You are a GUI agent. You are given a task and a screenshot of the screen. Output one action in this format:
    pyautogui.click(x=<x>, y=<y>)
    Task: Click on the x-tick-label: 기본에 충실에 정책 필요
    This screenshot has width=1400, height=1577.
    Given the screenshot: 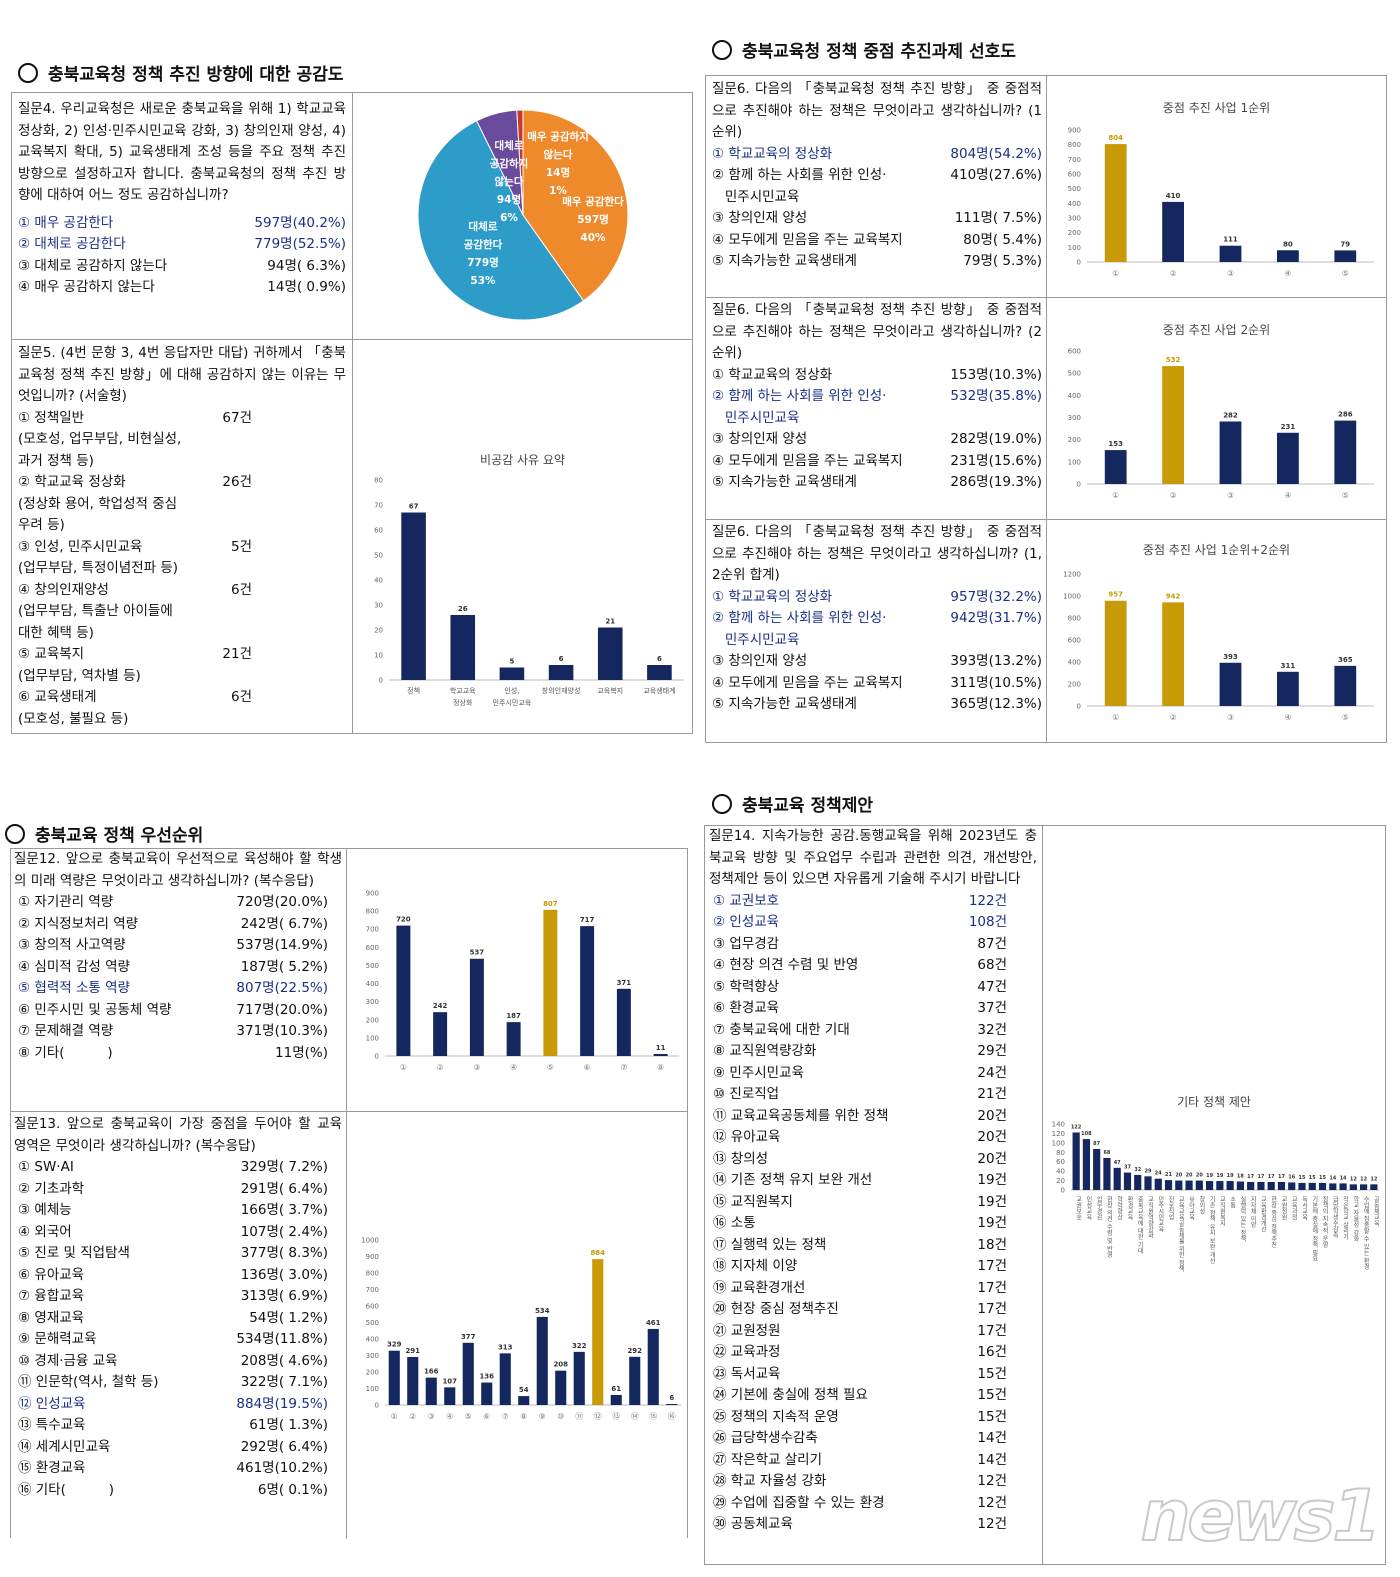 What is the action you would take?
    pyautogui.click(x=1314, y=1228)
    